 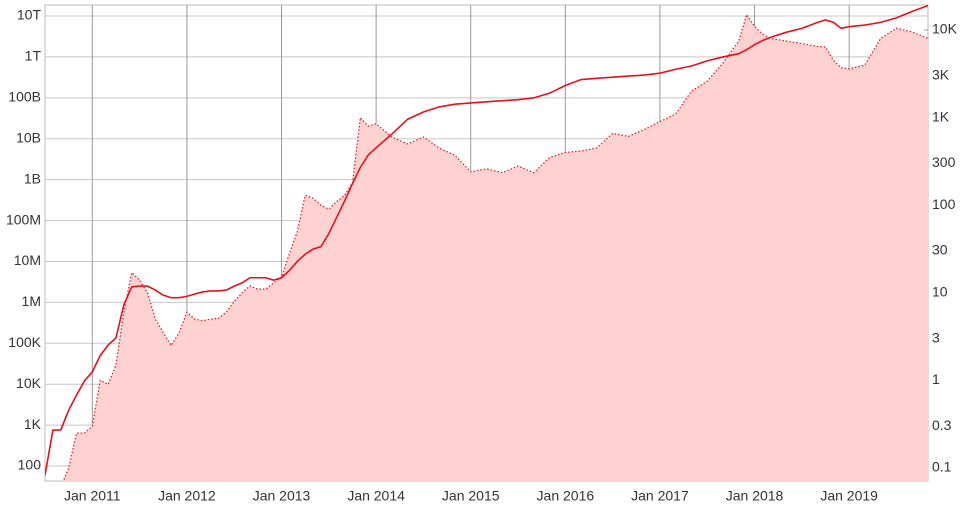 What do you see at coordinates (944, 162) in the screenshot?
I see `y2-tick-label: 300` at bounding box center [944, 162].